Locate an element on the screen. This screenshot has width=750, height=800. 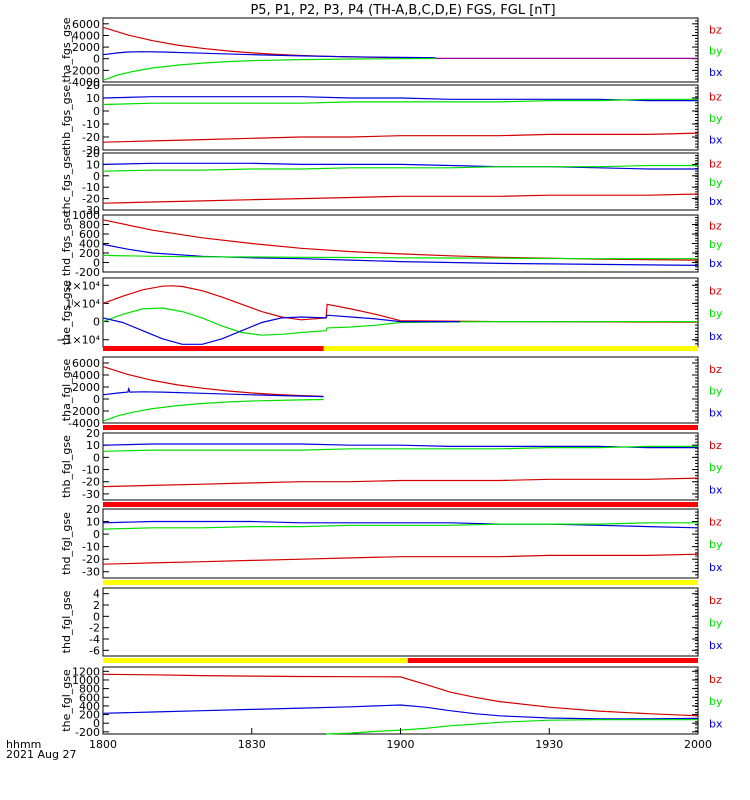
x-axis: 1800 1830 1900 1930 2000 is located at coordinates (400, 739).